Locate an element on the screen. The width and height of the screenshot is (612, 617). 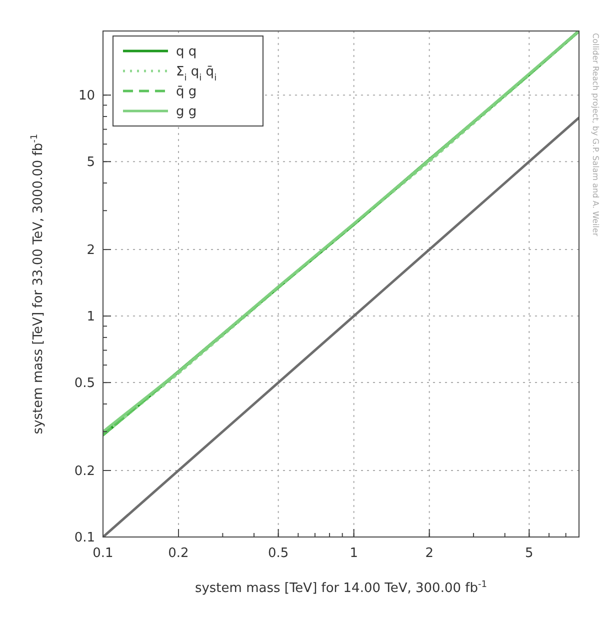
legend-label: q q is located at coordinates (186, 52).